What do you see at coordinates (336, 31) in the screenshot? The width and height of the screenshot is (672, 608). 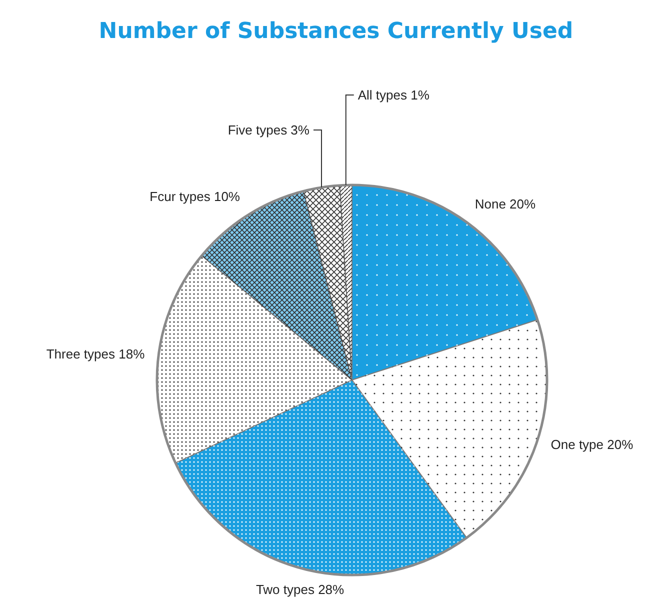 I see `chart-title: Number of Substances Currently Used` at bounding box center [336, 31].